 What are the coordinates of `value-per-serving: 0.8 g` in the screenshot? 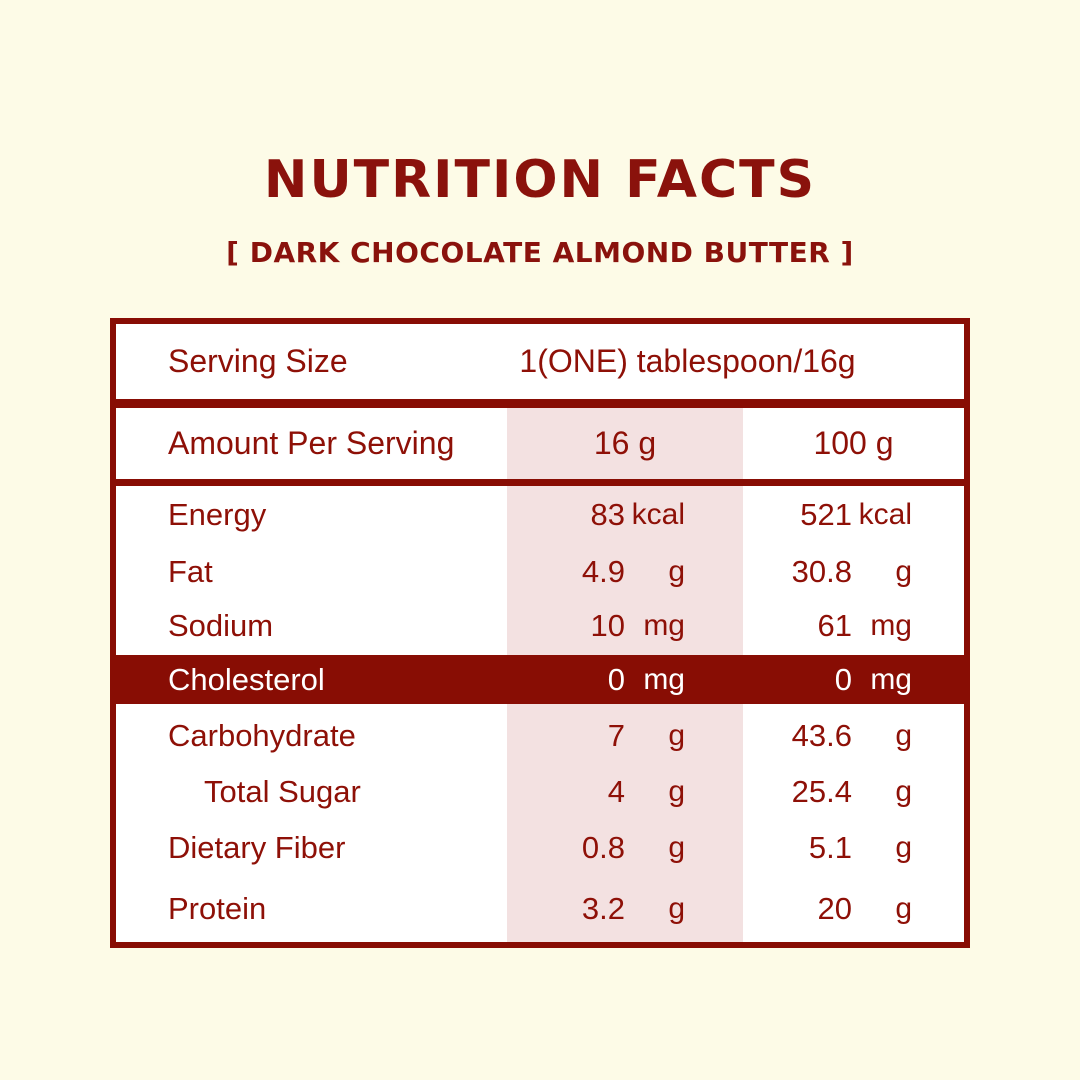 It's located at (625, 848).